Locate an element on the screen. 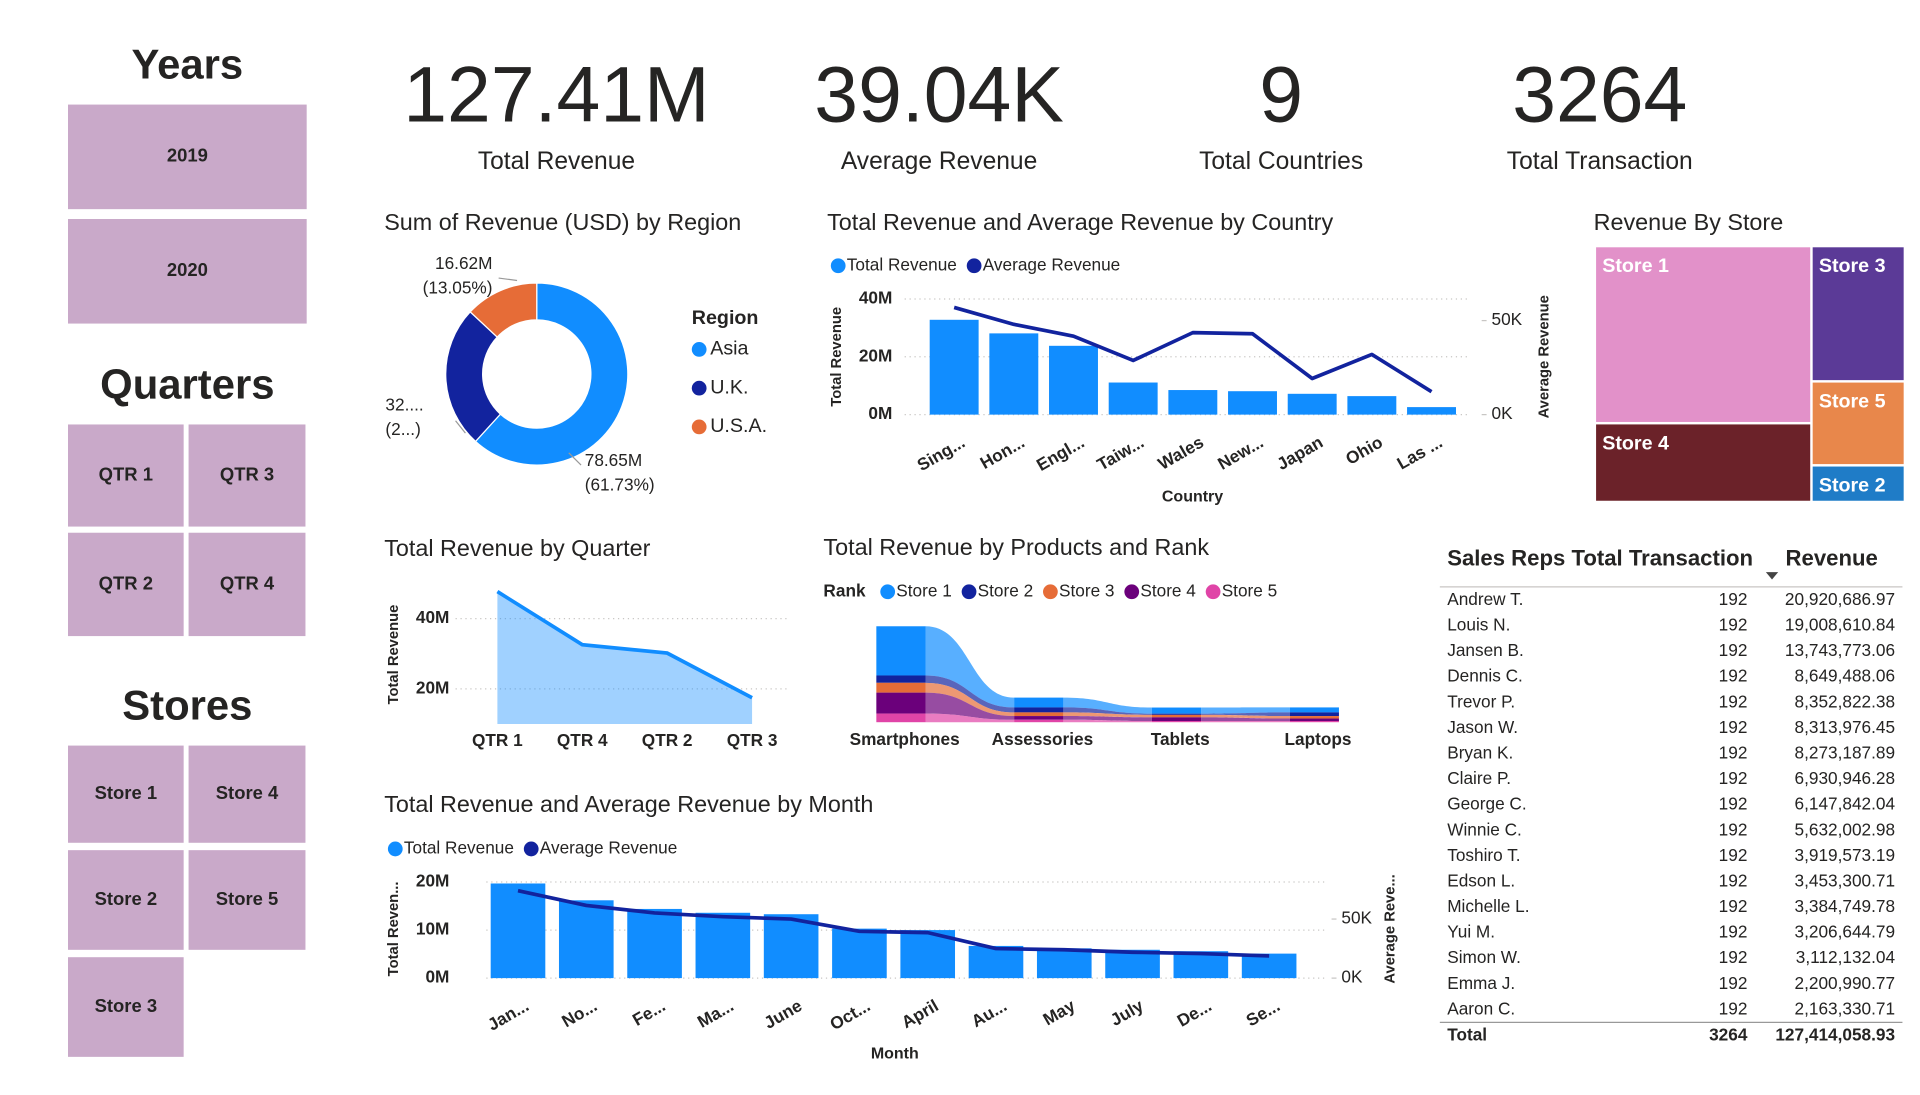 The width and height of the screenshot is (1920, 1095). slicer-title: Quarters is located at coordinates (187, 384).